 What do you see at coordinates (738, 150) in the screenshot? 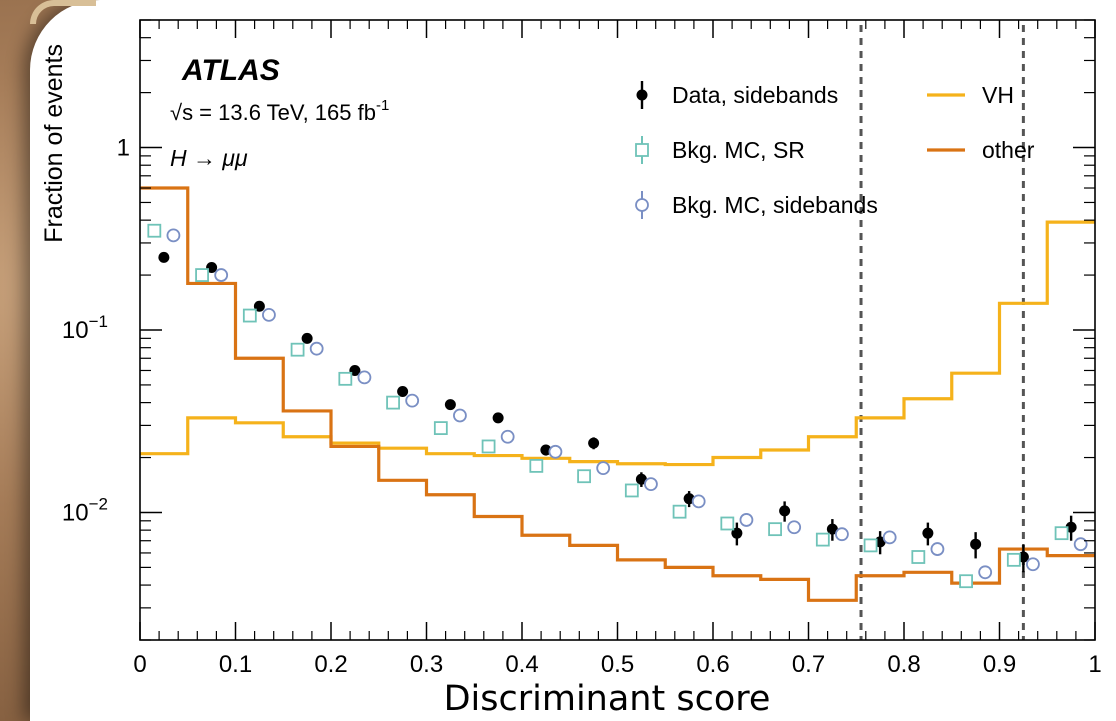
I see `legend-label-bkg-mc-sr: Bkg. MC, SR` at bounding box center [738, 150].